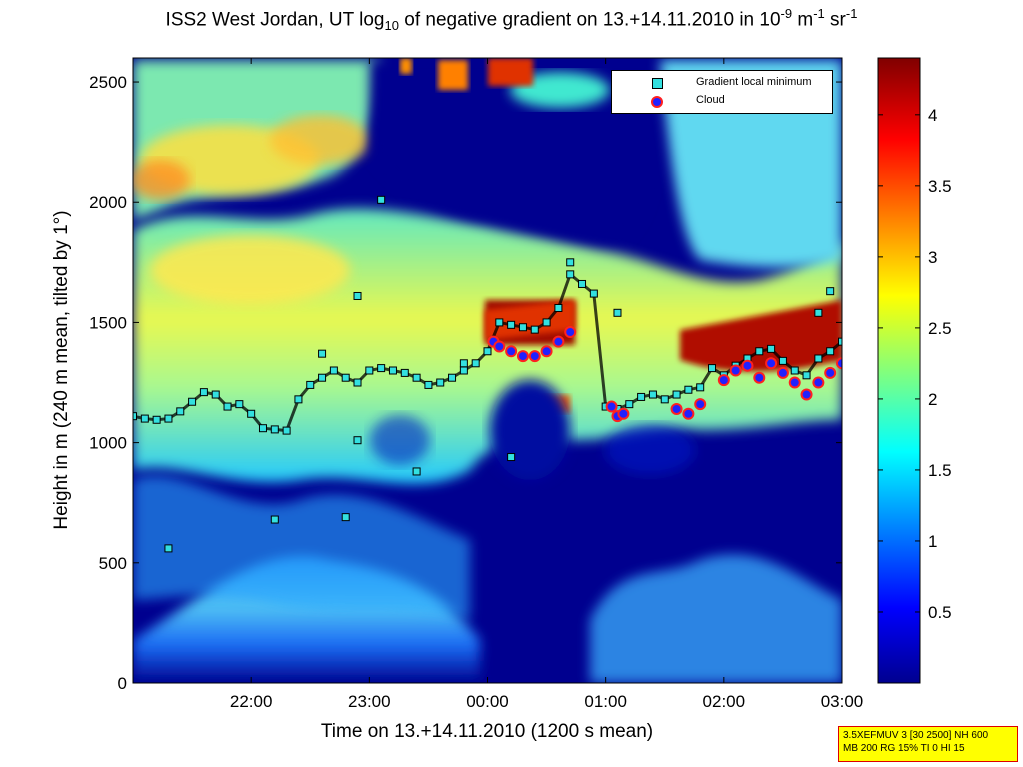 The image size is (1023, 767). Describe the element at coordinates (108, 82) in the screenshot. I see `y-tick-label: 2500` at that location.